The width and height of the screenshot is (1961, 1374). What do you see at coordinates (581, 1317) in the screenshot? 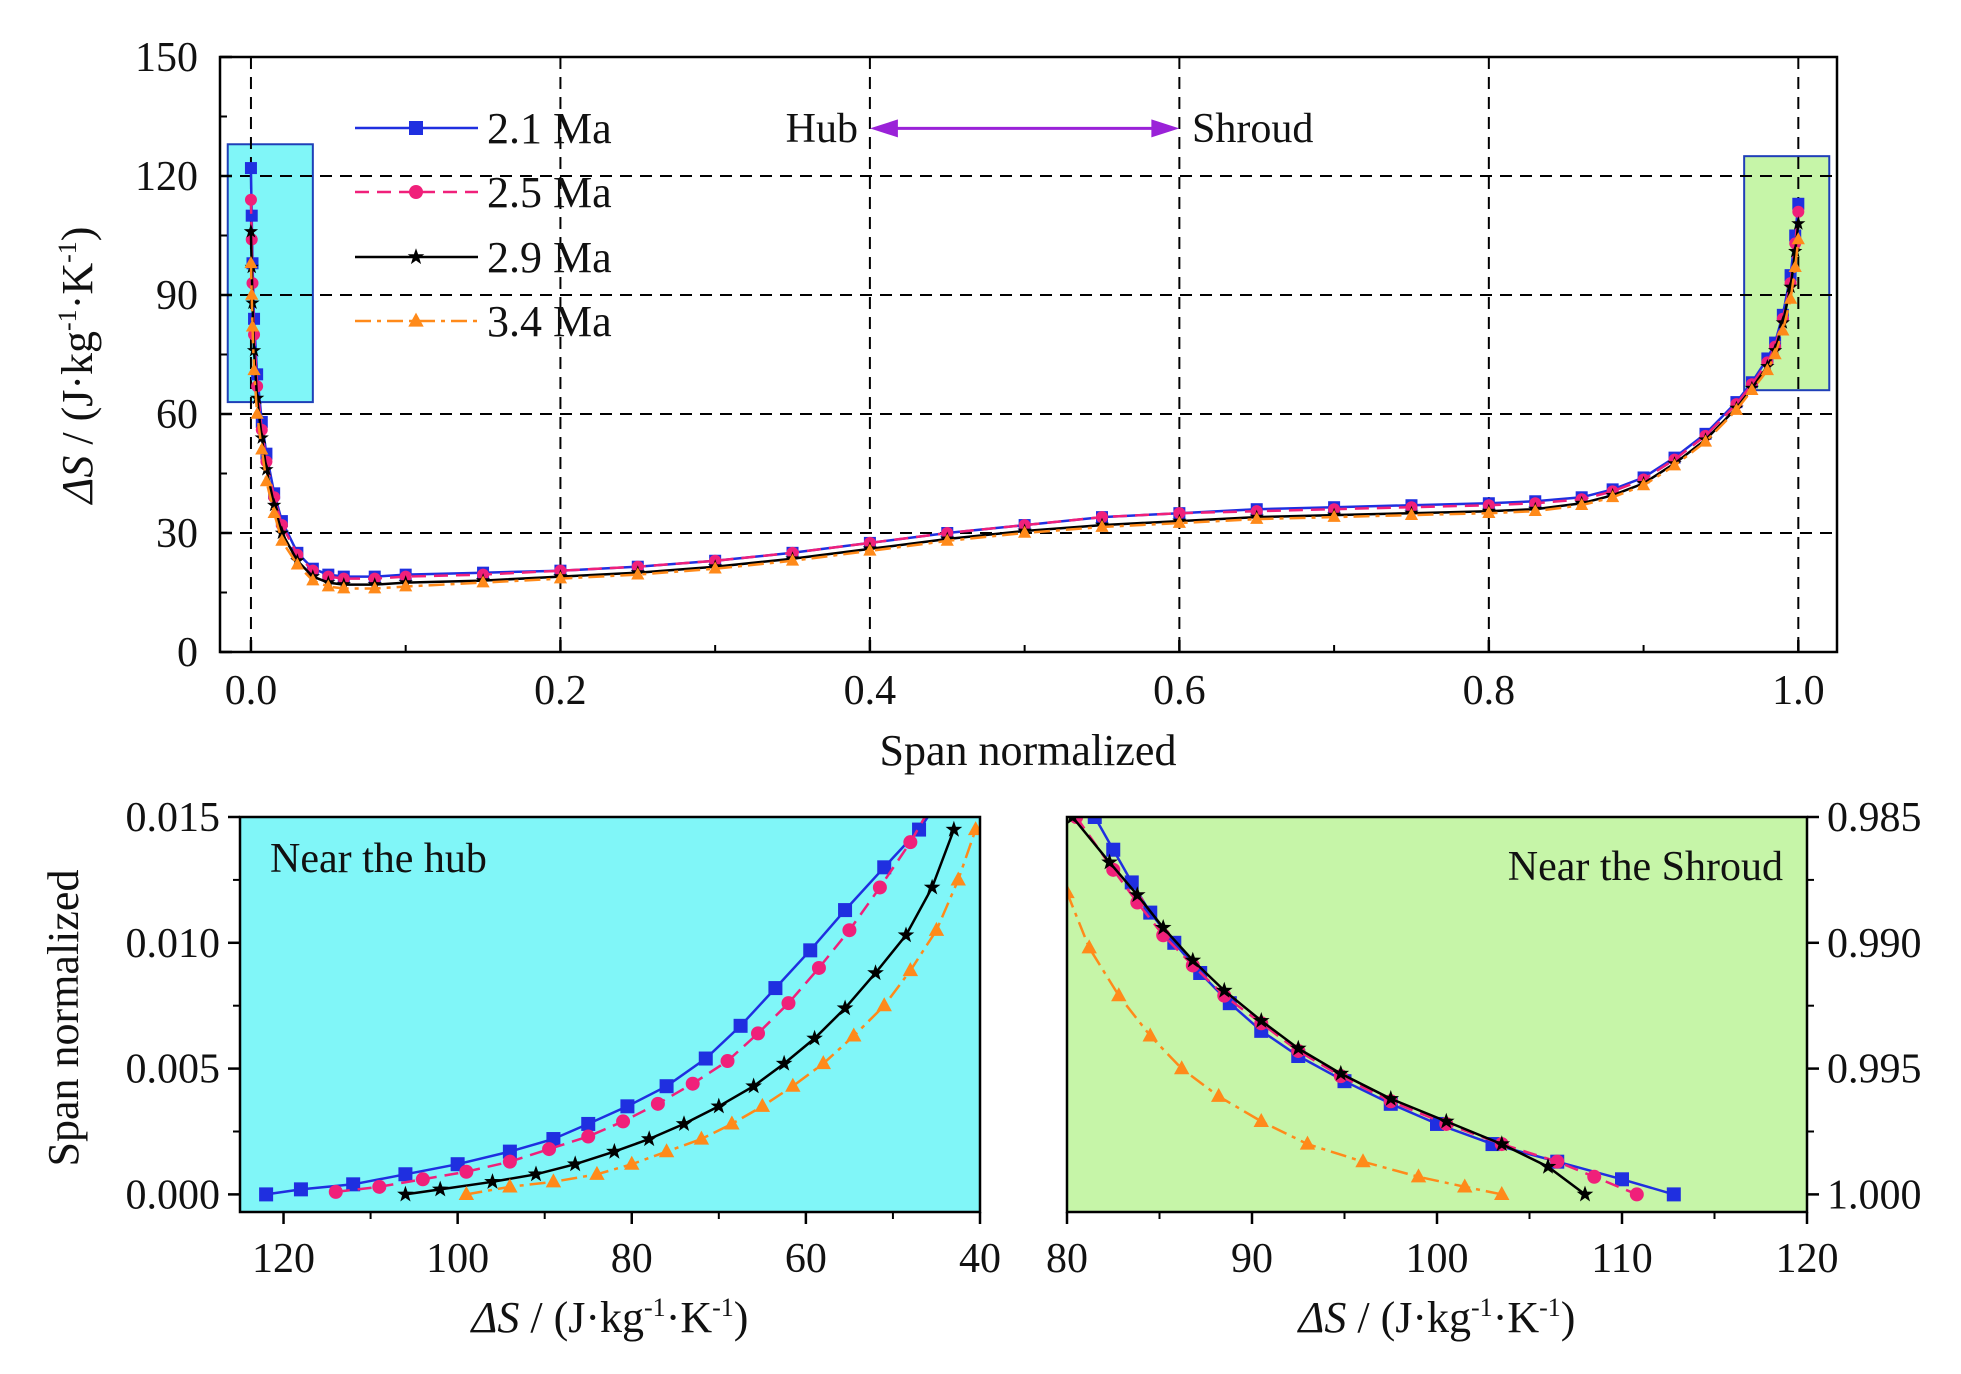
I see `hub-x-unit-prefix: / (J·kg` at bounding box center [581, 1317].